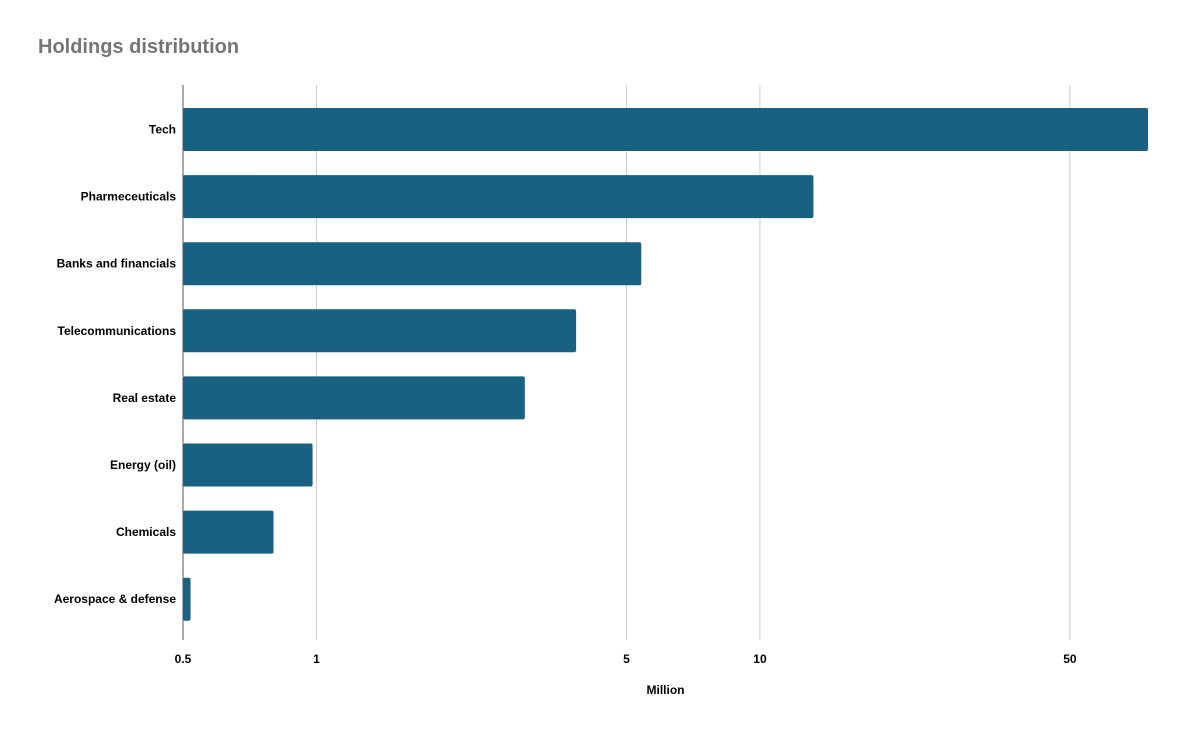 The image size is (1185, 734). Describe the element at coordinates (143, 465) in the screenshot. I see `category-label-5: Energy (oil)` at that location.